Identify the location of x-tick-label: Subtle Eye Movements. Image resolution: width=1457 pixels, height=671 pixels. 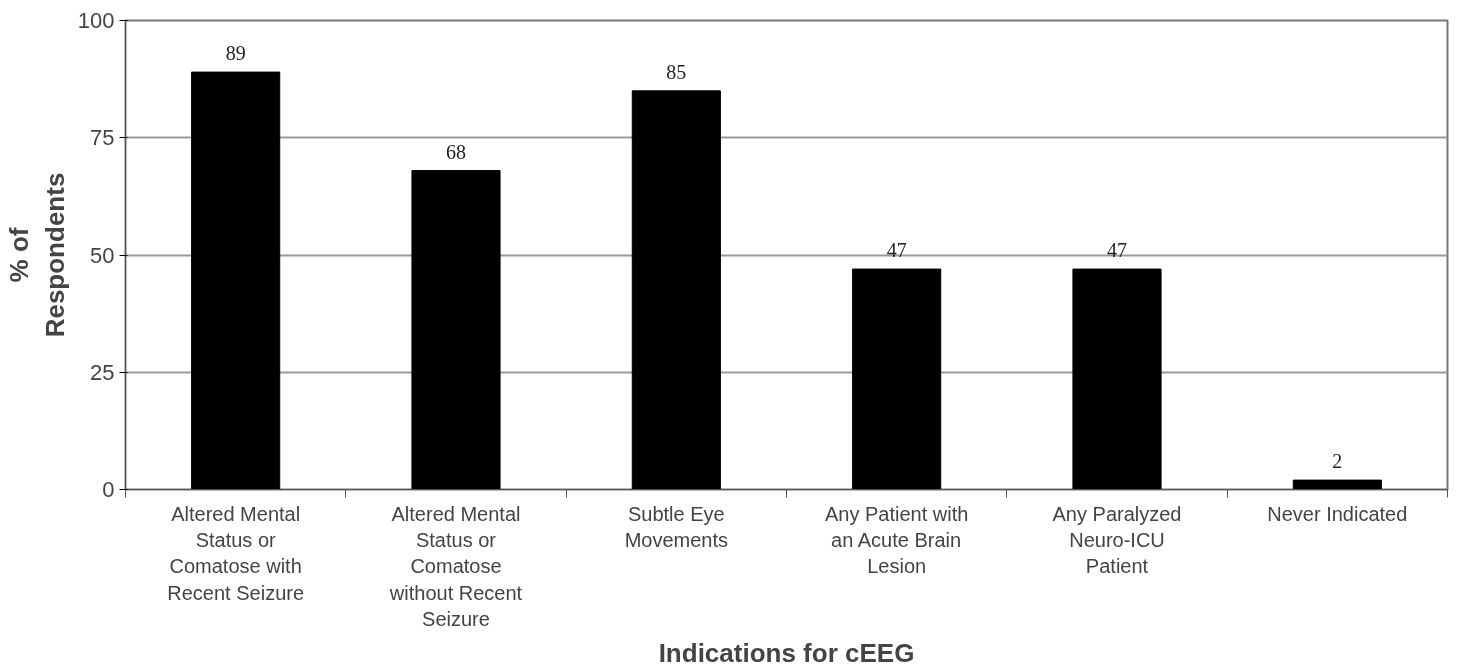
(676, 526).